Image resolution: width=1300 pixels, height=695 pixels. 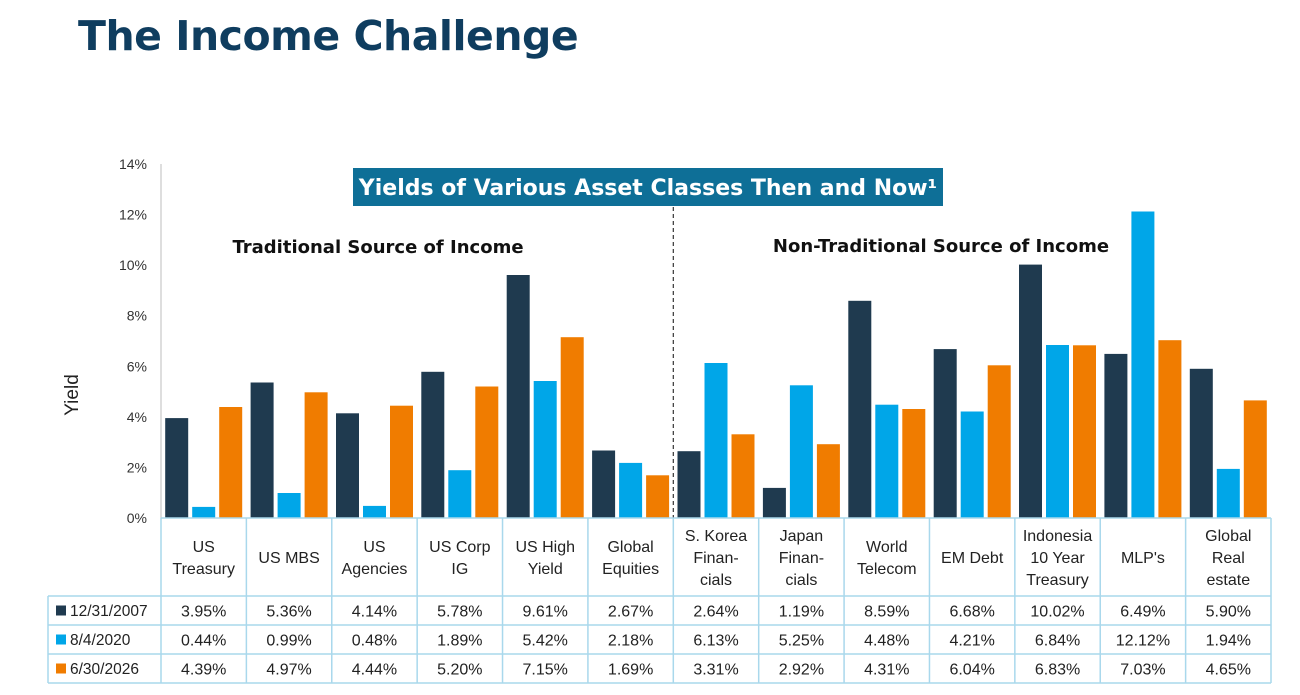 What do you see at coordinates (288, 558) in the screenshot?
I see `category-label: US MBS` at bounding box center [288, 558].